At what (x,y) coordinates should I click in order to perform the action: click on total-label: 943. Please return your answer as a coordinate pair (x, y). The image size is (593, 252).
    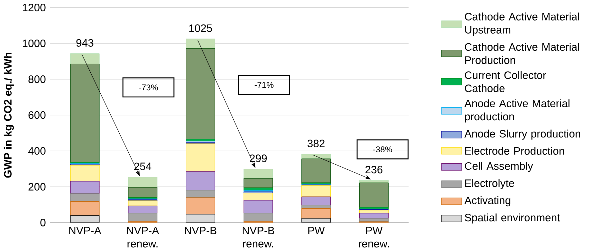
    Looking at the image, I should click on (85, 43).